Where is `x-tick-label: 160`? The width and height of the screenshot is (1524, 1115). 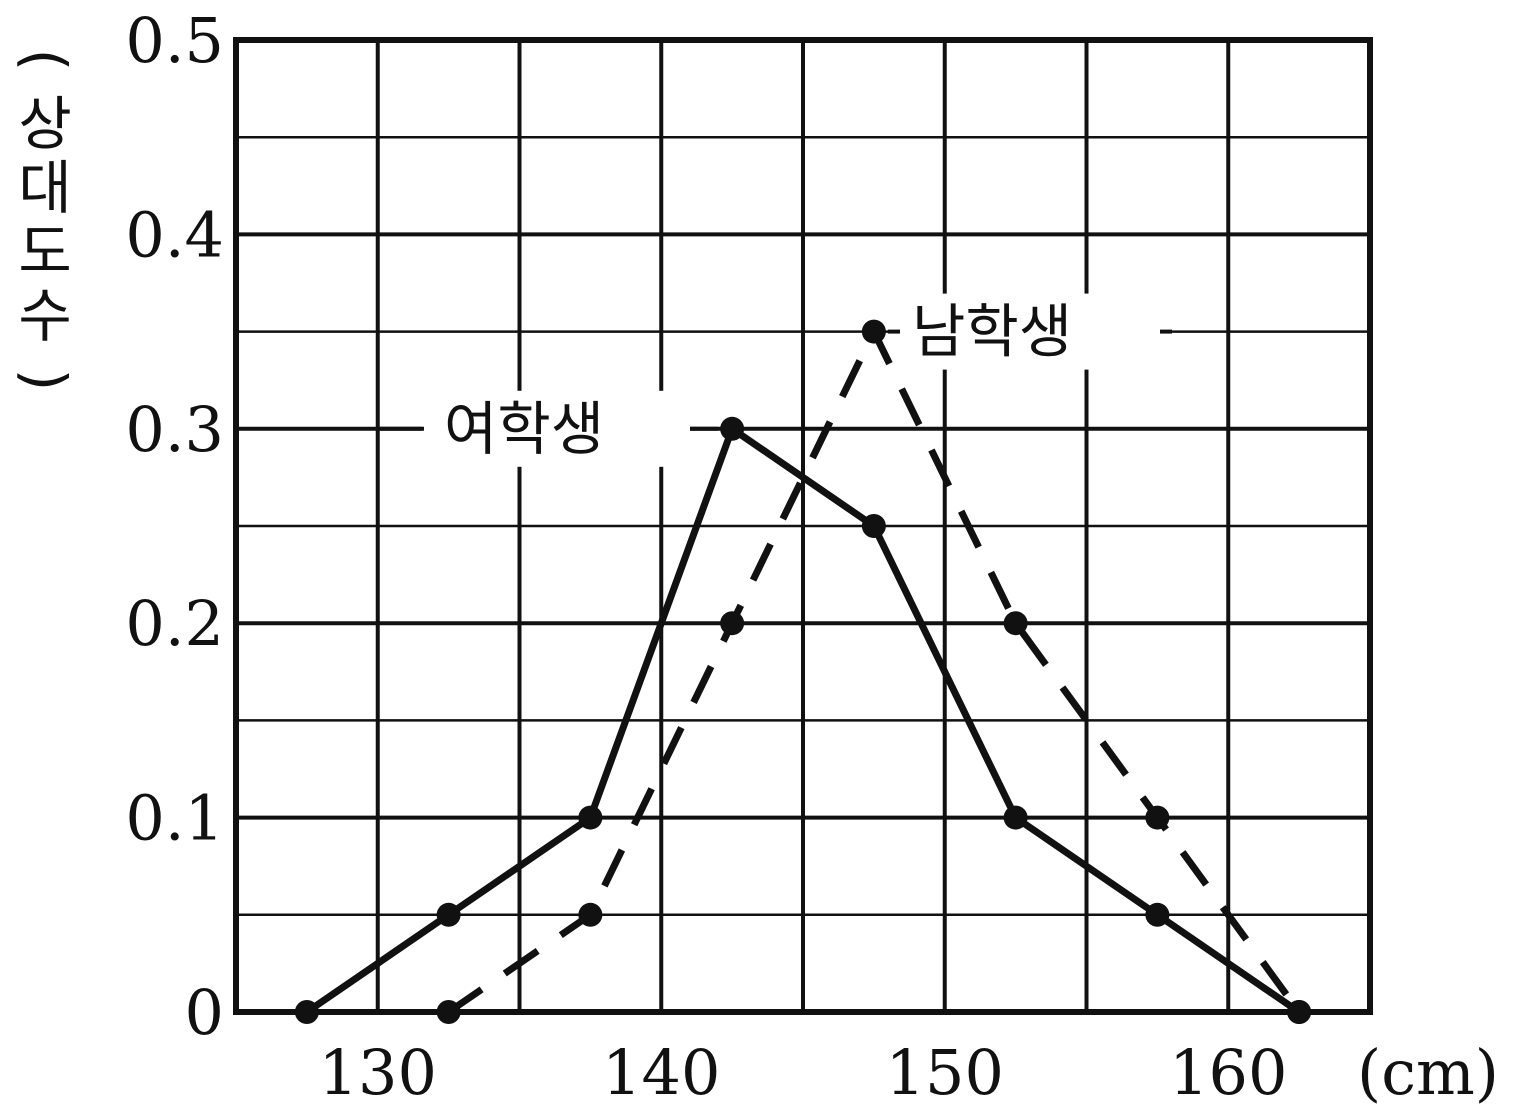 x-tick-label: 160 is located at coordinates (1228, 1072).